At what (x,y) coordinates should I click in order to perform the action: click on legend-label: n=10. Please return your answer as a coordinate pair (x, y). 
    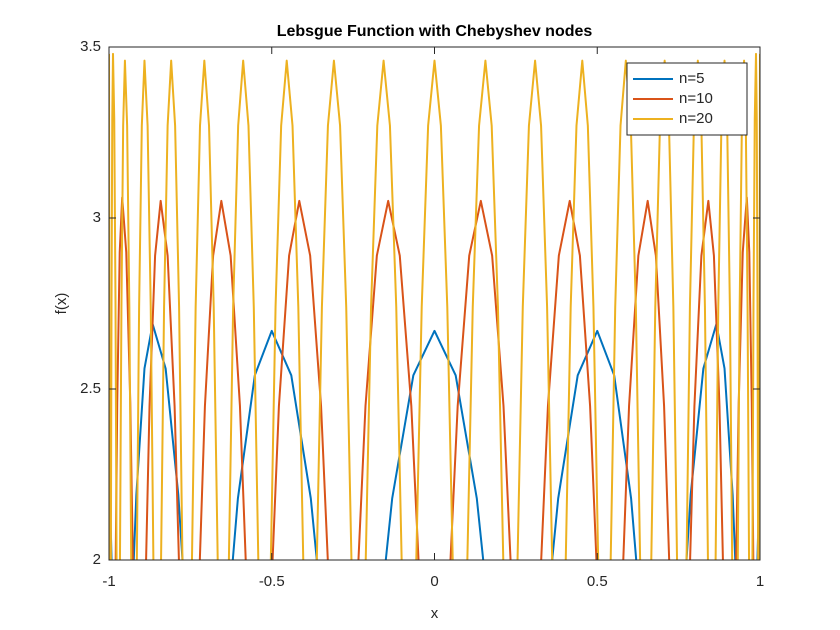
    Looking at the image, I should click on (696, 98).